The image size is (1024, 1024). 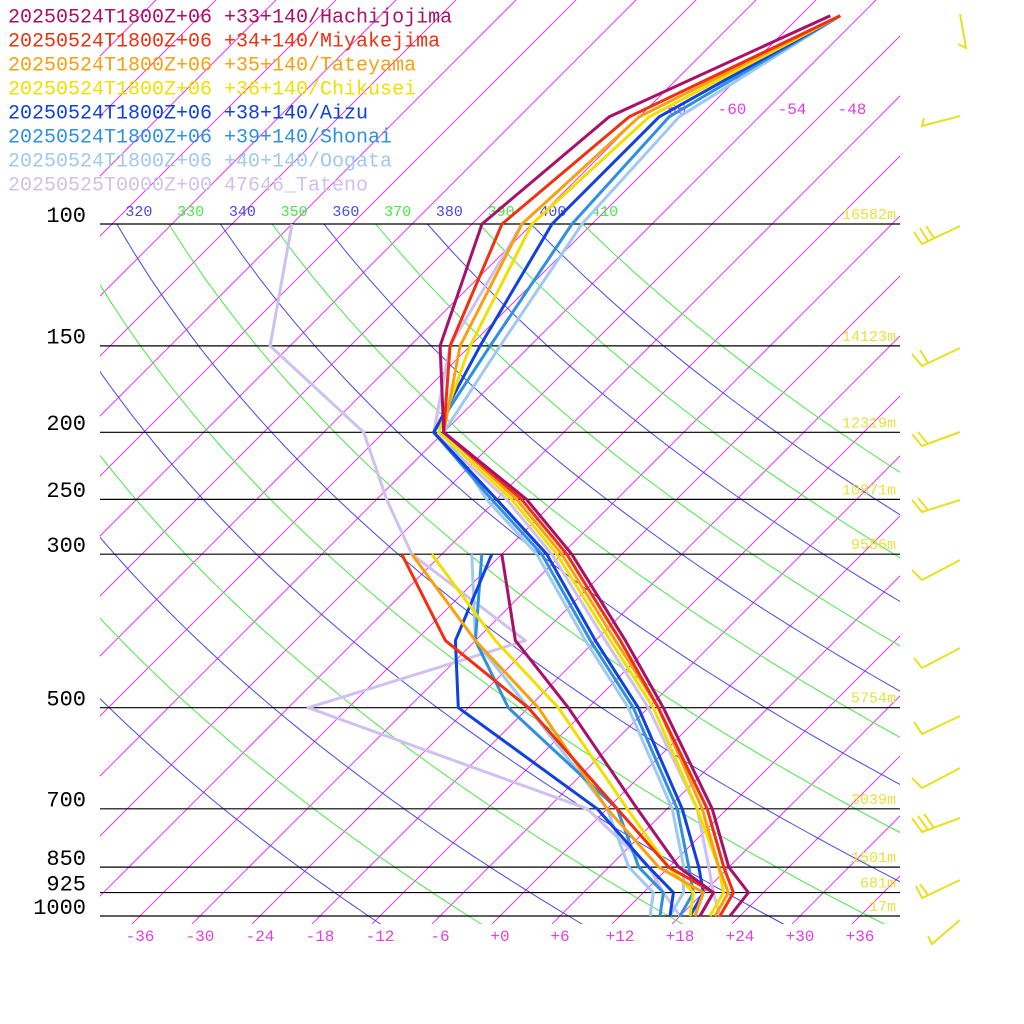 I want to click on theta-label: 340, so click(x=242, y=212).